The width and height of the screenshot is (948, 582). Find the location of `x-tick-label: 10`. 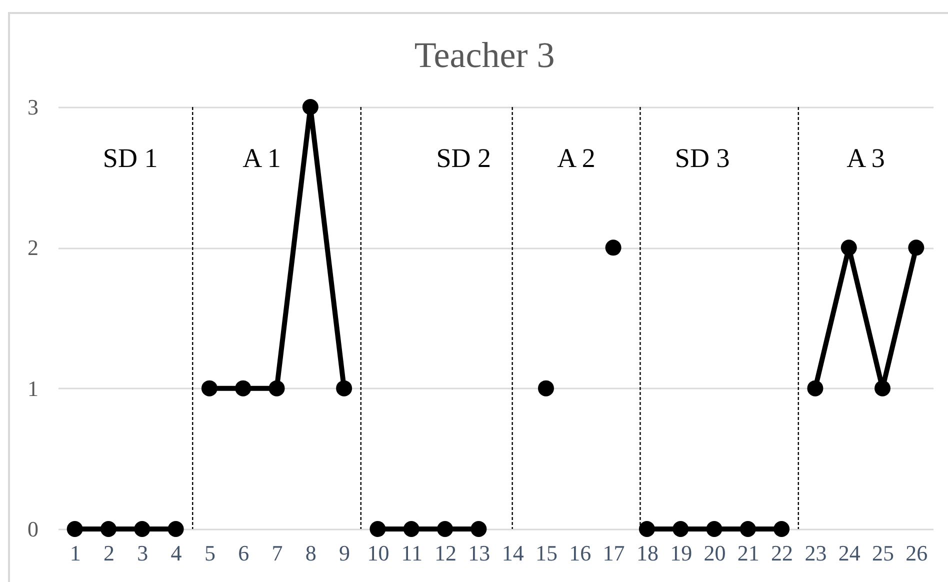

x-tick-label: 10 is located at coordinates (378, 553).